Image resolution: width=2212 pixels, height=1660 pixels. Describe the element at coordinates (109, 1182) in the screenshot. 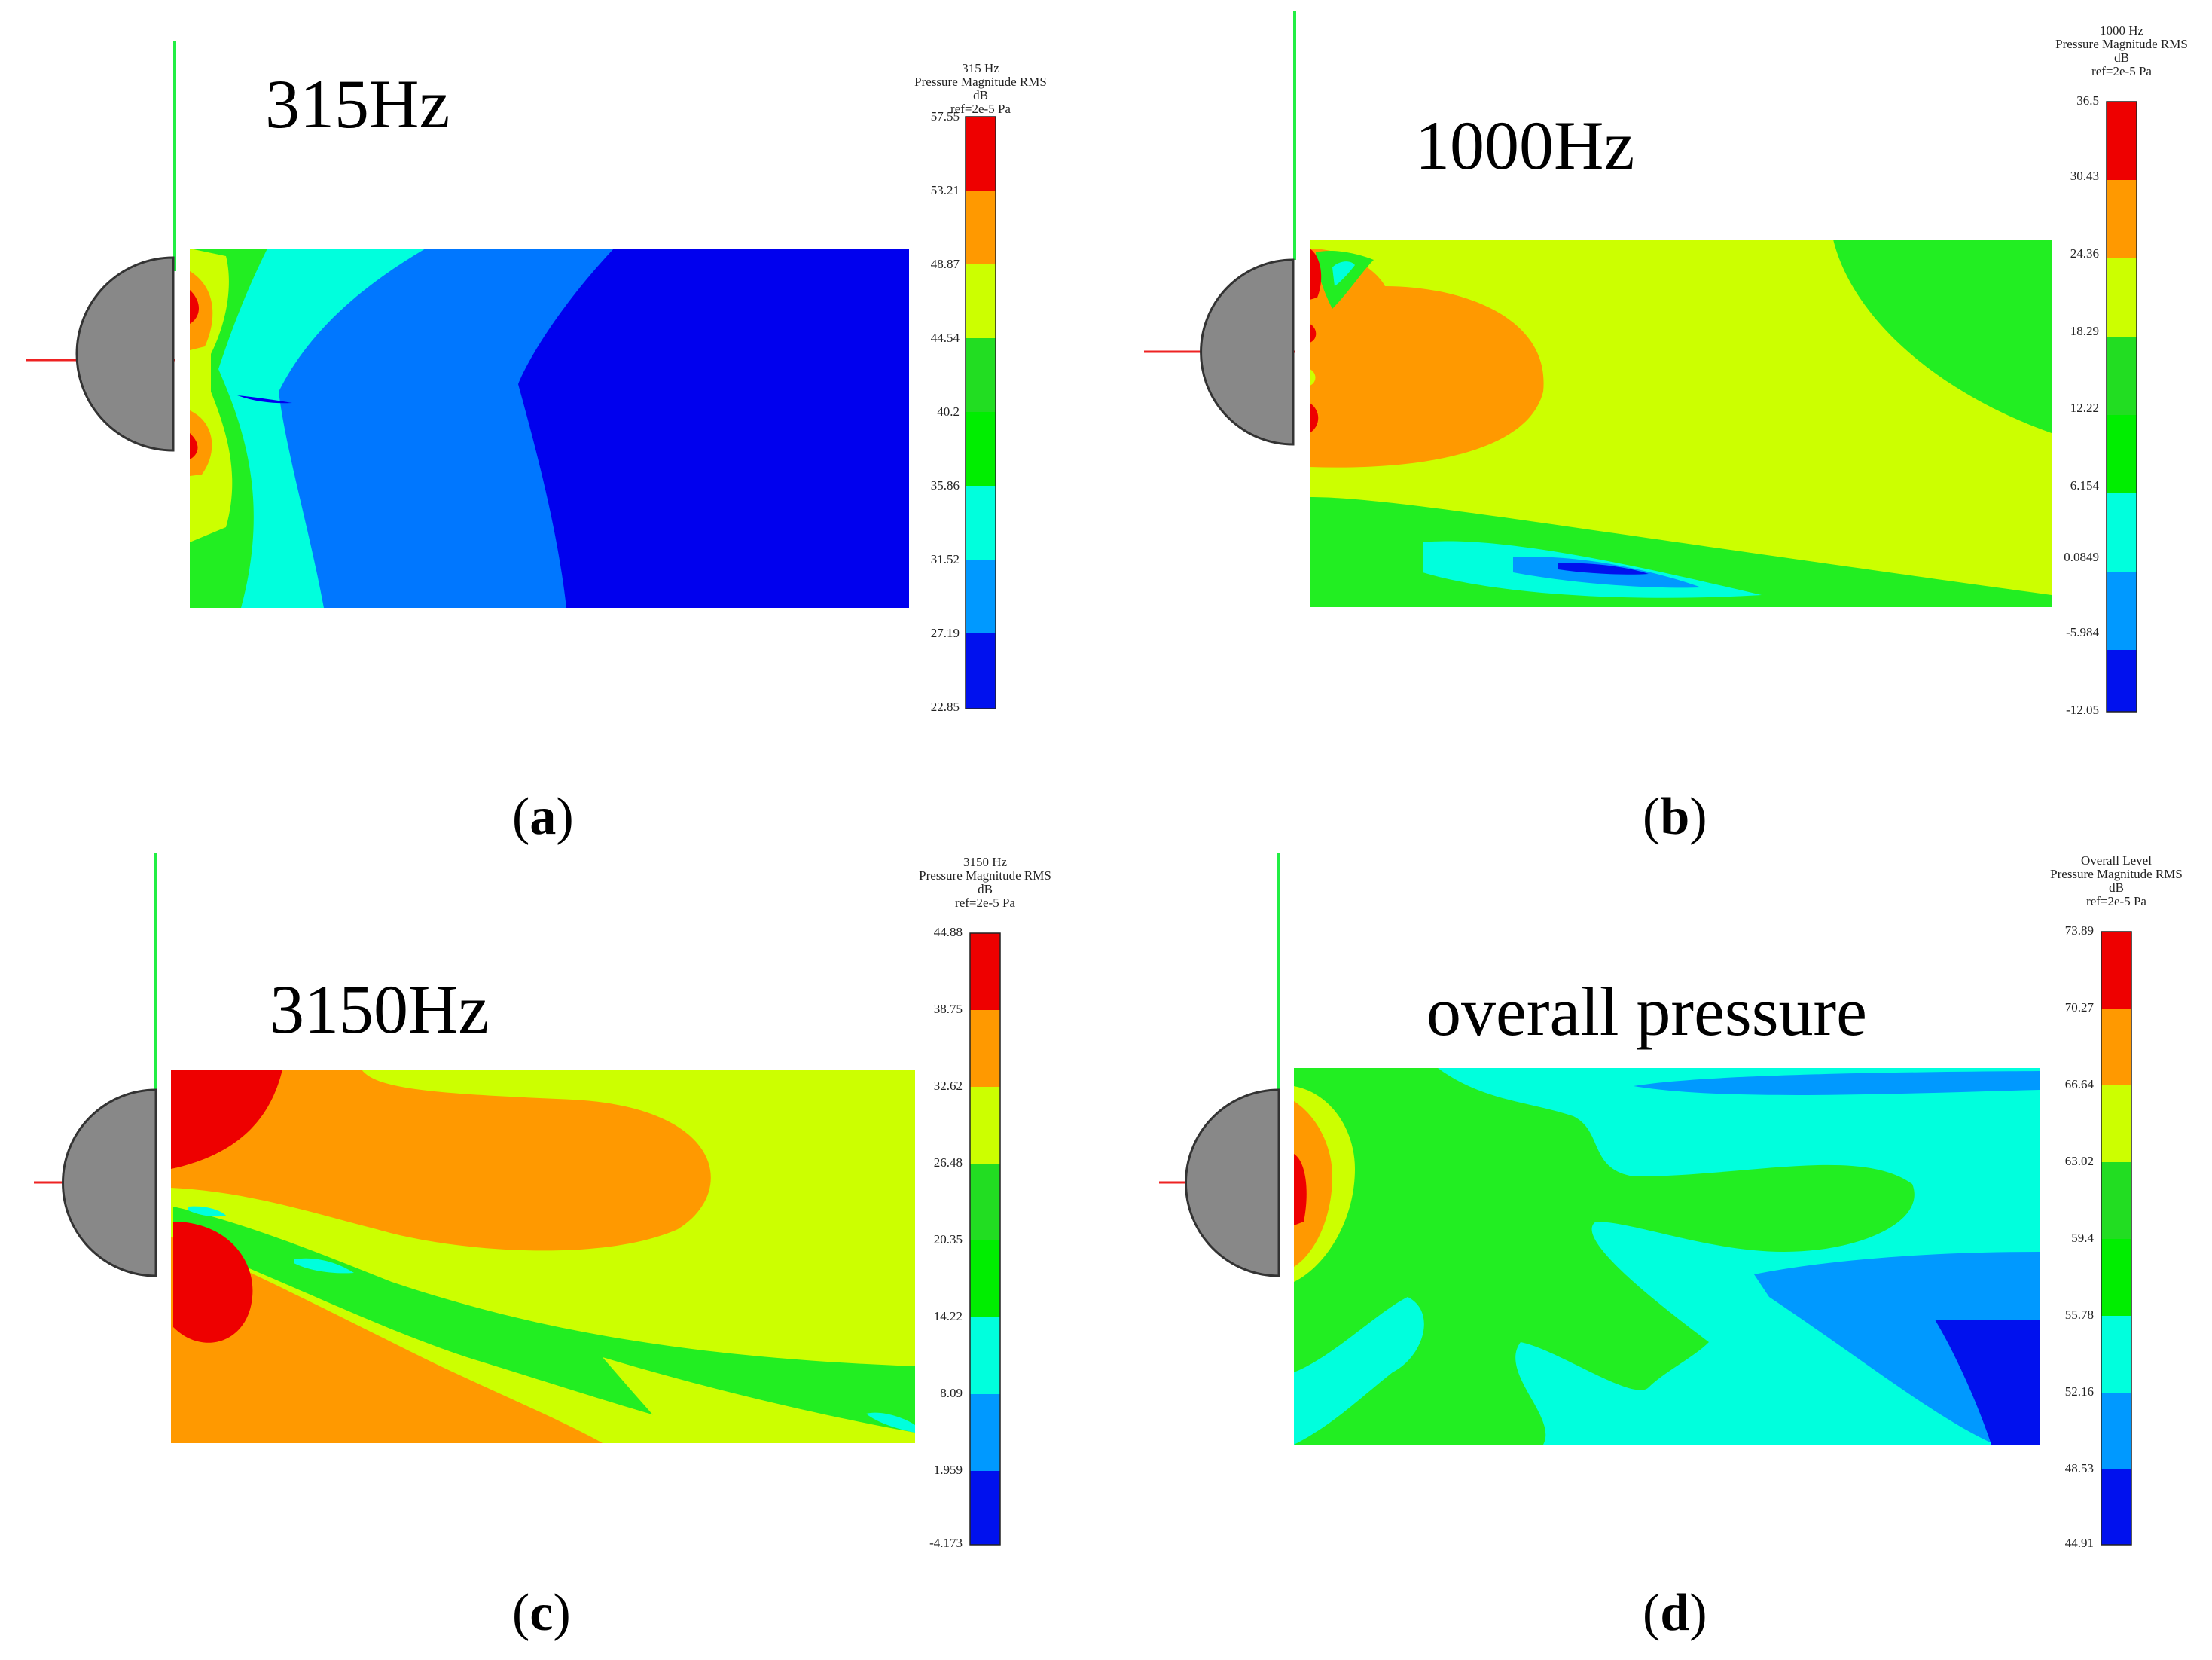

I see `head-sphere-c` at that location.